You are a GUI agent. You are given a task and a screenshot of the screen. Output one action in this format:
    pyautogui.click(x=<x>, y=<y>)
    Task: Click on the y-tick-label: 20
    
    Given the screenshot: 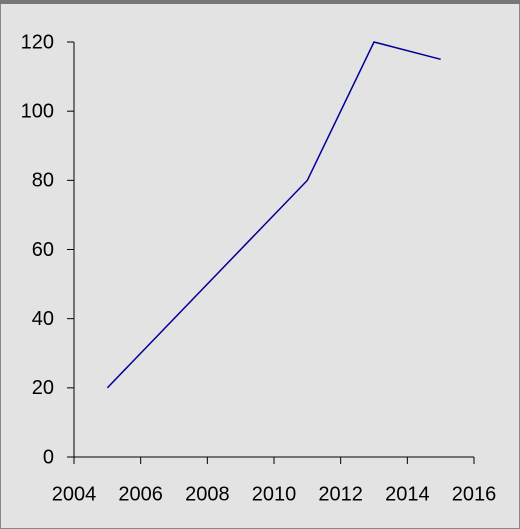 What is the action you would take?
    pyautogui.click(x=43, y=388)
    